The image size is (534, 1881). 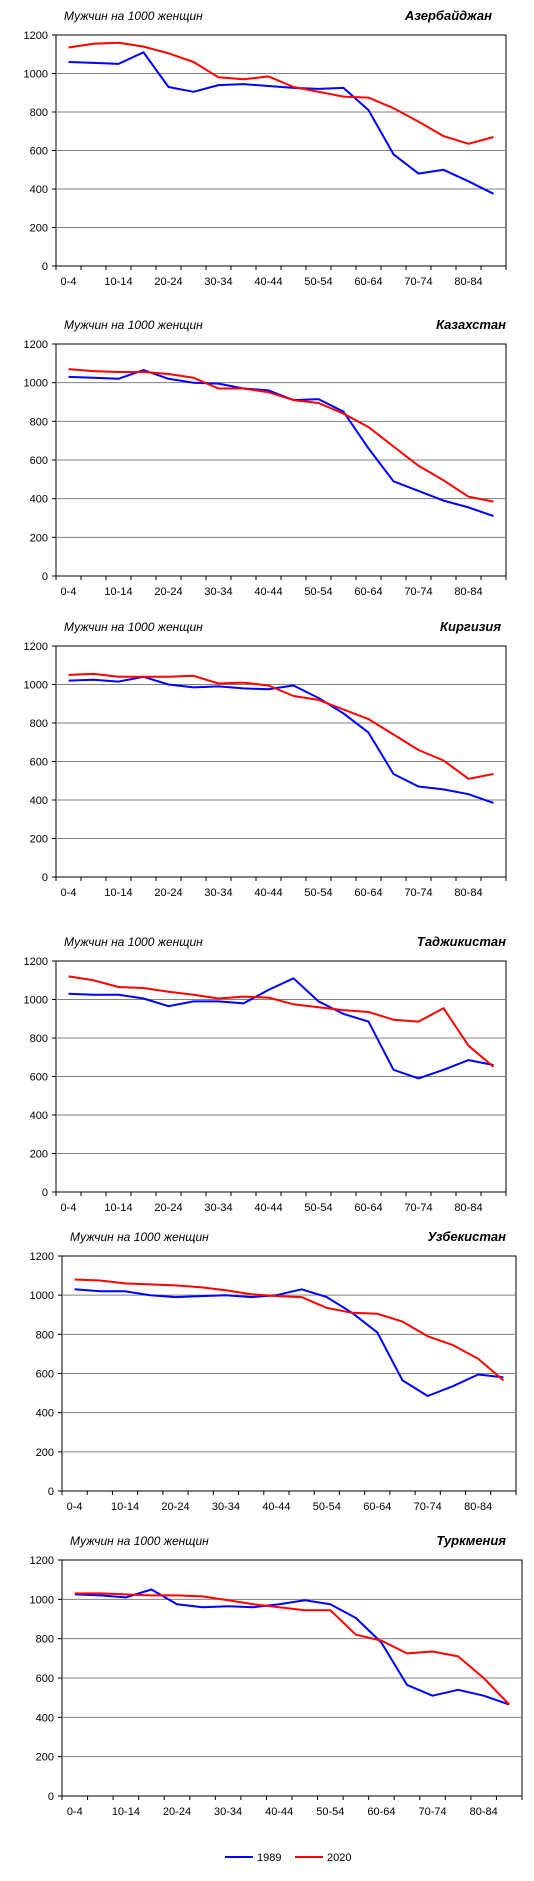 I want to click on legend-label: 1989, so click(x=269, y=1858).